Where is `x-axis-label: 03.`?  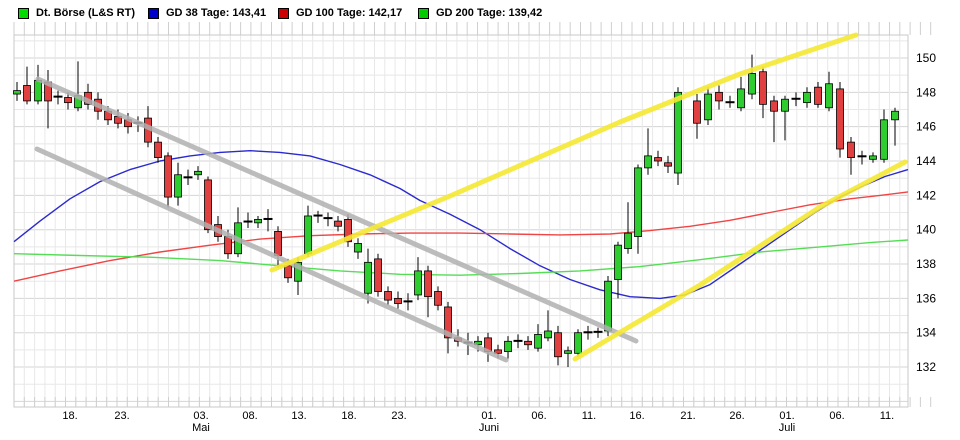 x-axis-label: 03. is located at coordinates (200, 416).